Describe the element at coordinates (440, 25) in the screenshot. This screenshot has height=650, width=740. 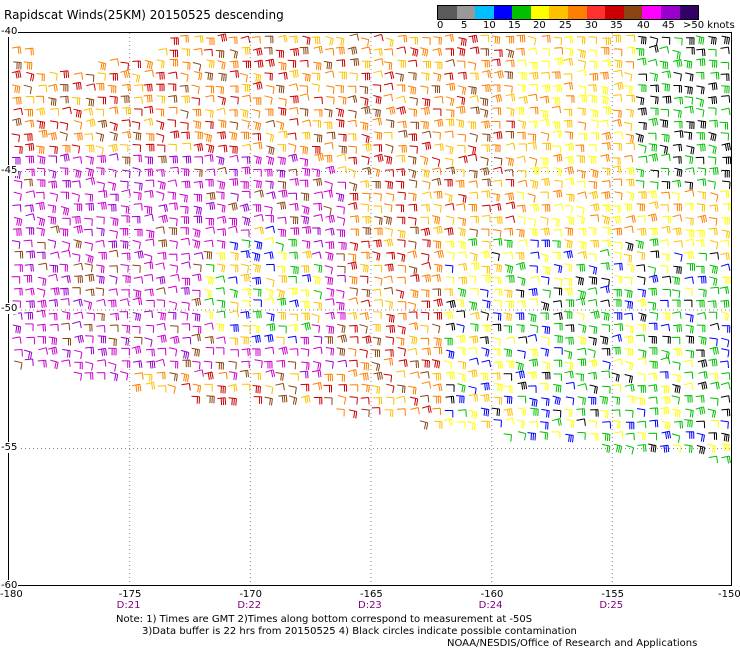
I see `legend-label: 0` at that location.